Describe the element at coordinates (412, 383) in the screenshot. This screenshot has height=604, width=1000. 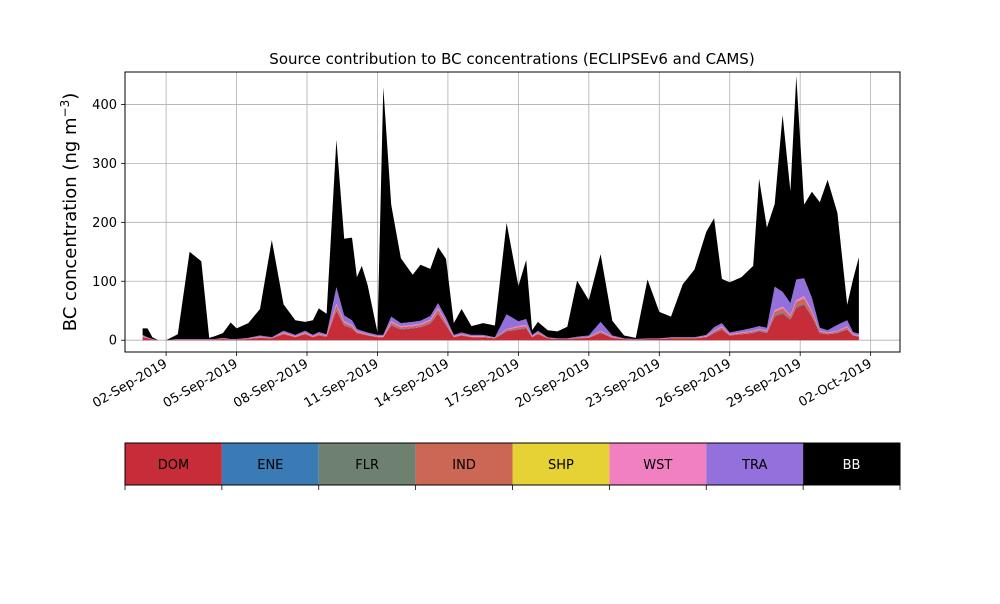
I see `x-tick-label: 14-Sep-2019` at that location.